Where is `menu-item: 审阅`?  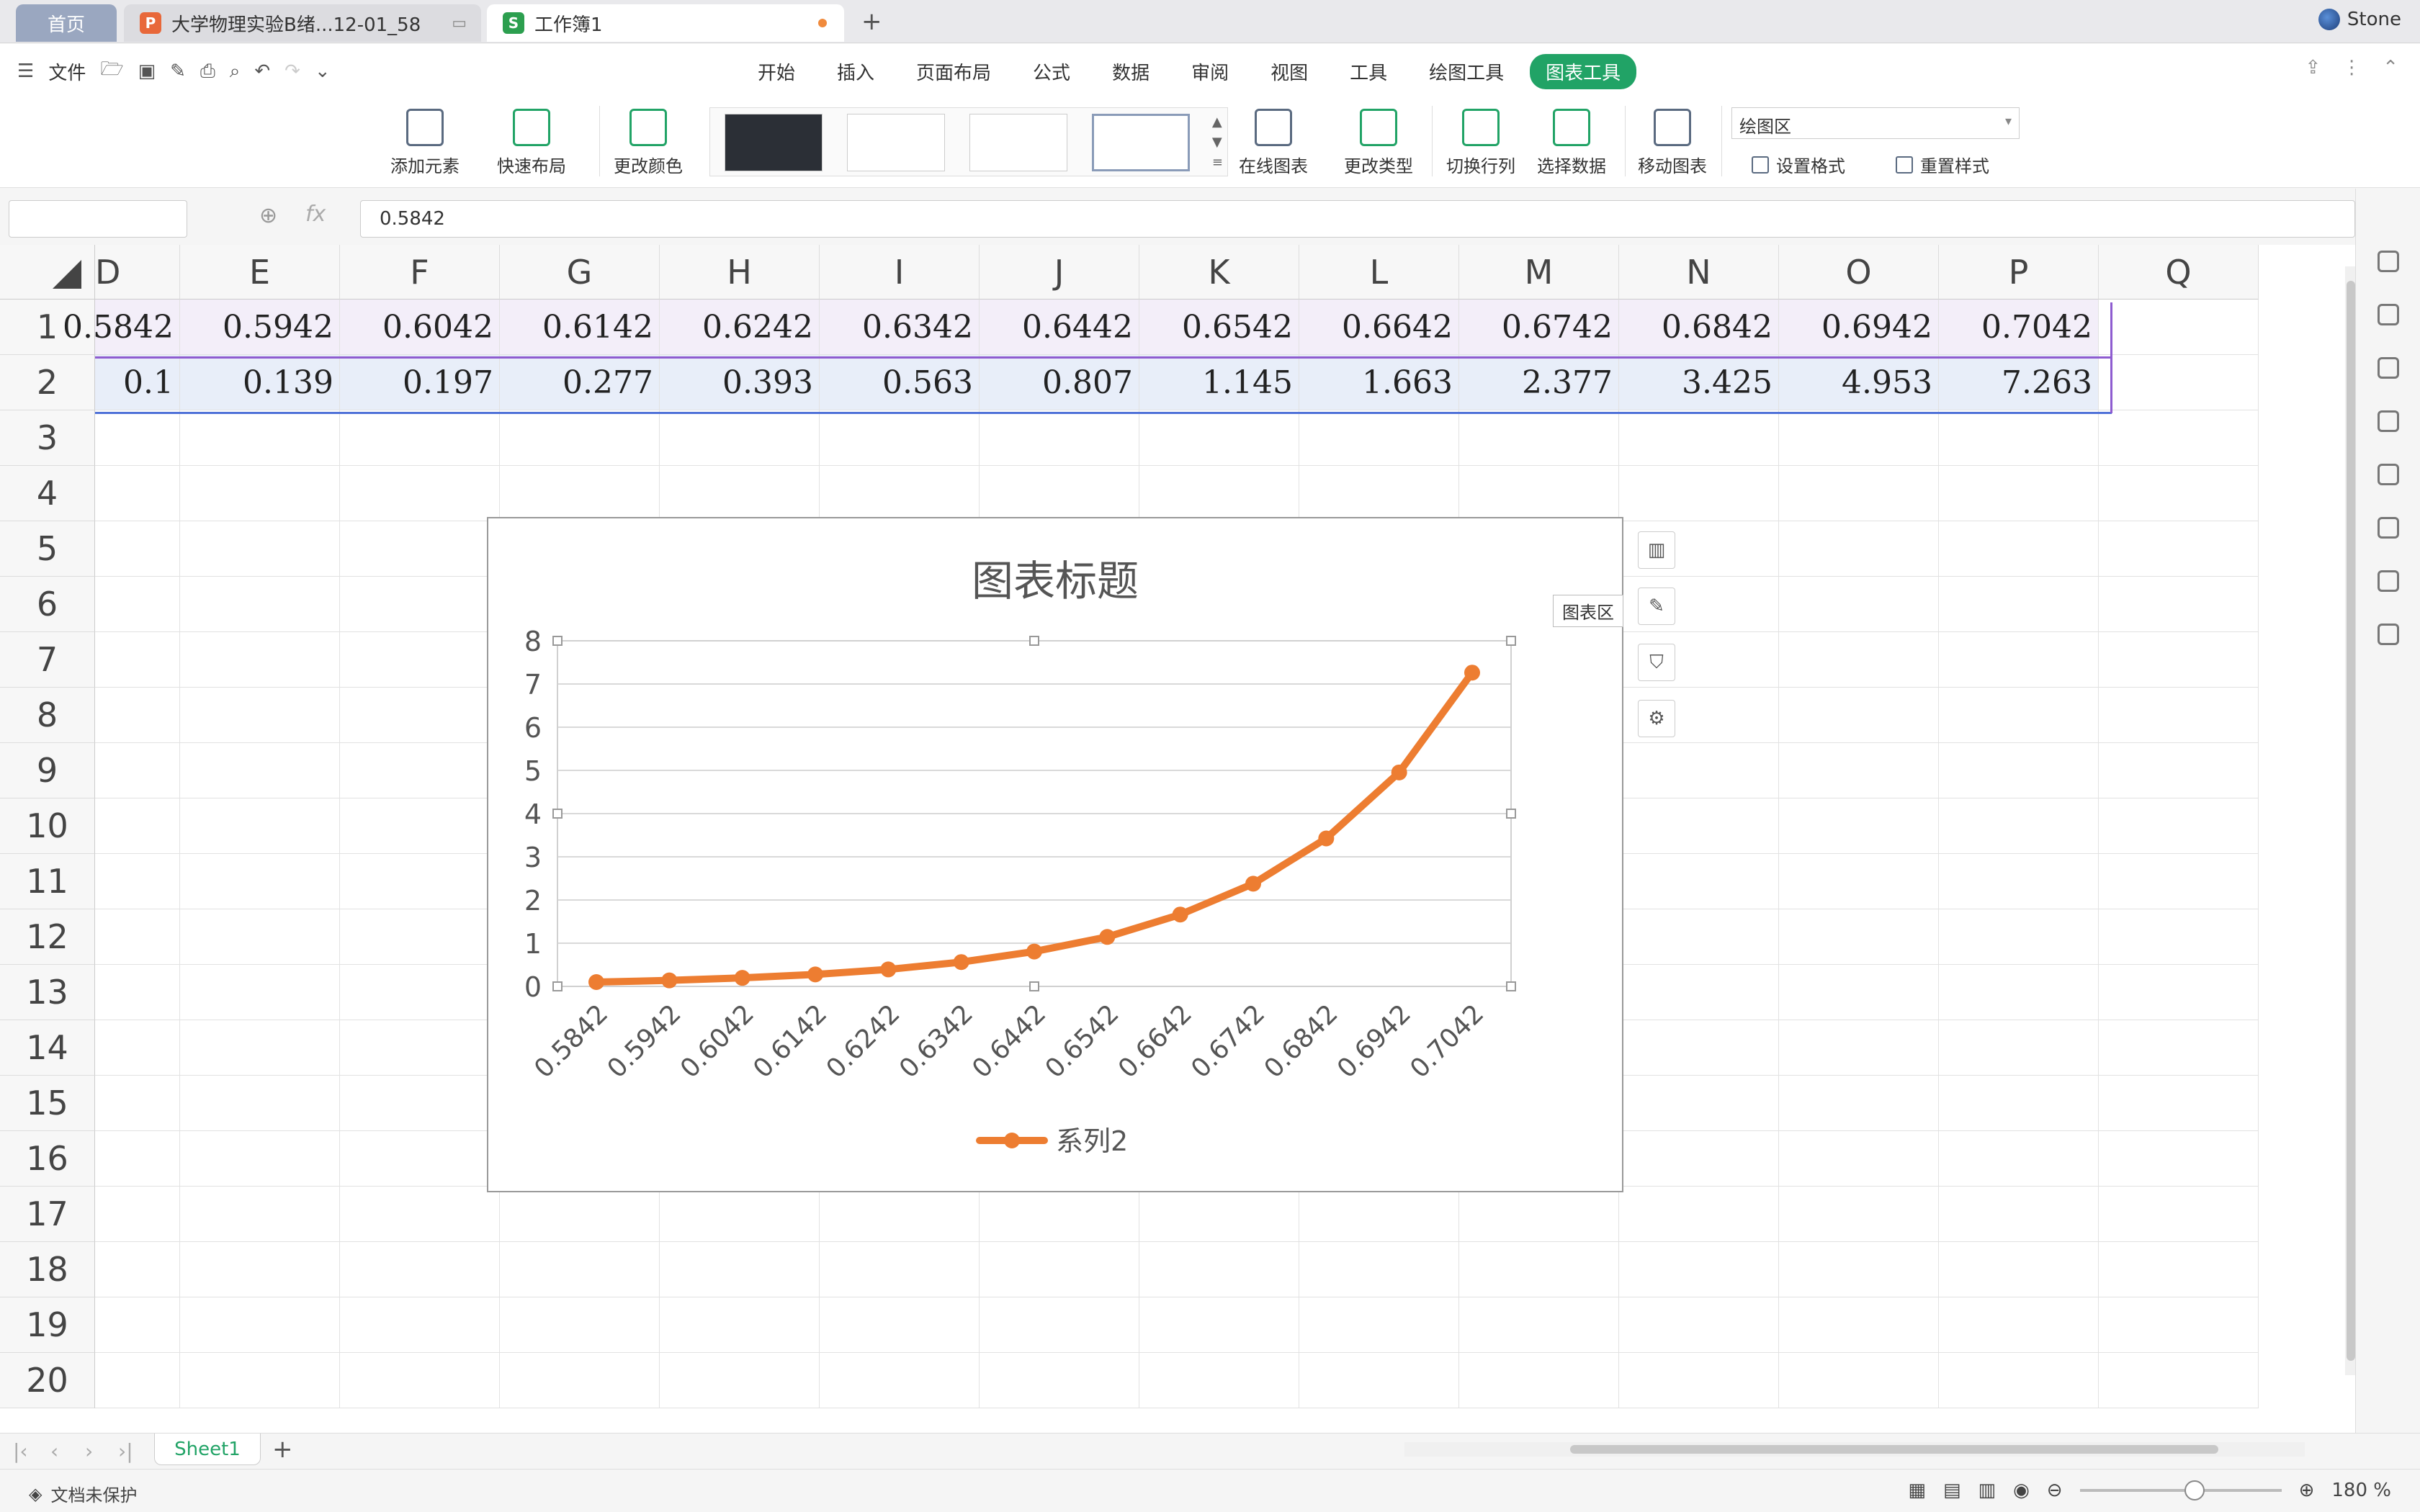 menu-item: 审阅 is located at coordinates (1210, 71).